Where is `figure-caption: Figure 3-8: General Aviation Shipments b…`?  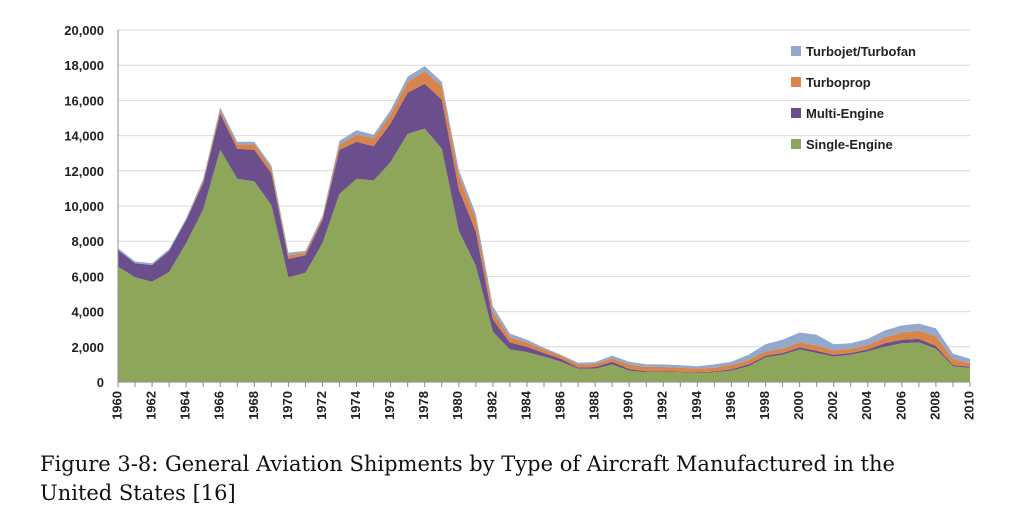
figure-caption: Figure 3-8: General Aviation Shipments b… is located at coordinates (520, 479).